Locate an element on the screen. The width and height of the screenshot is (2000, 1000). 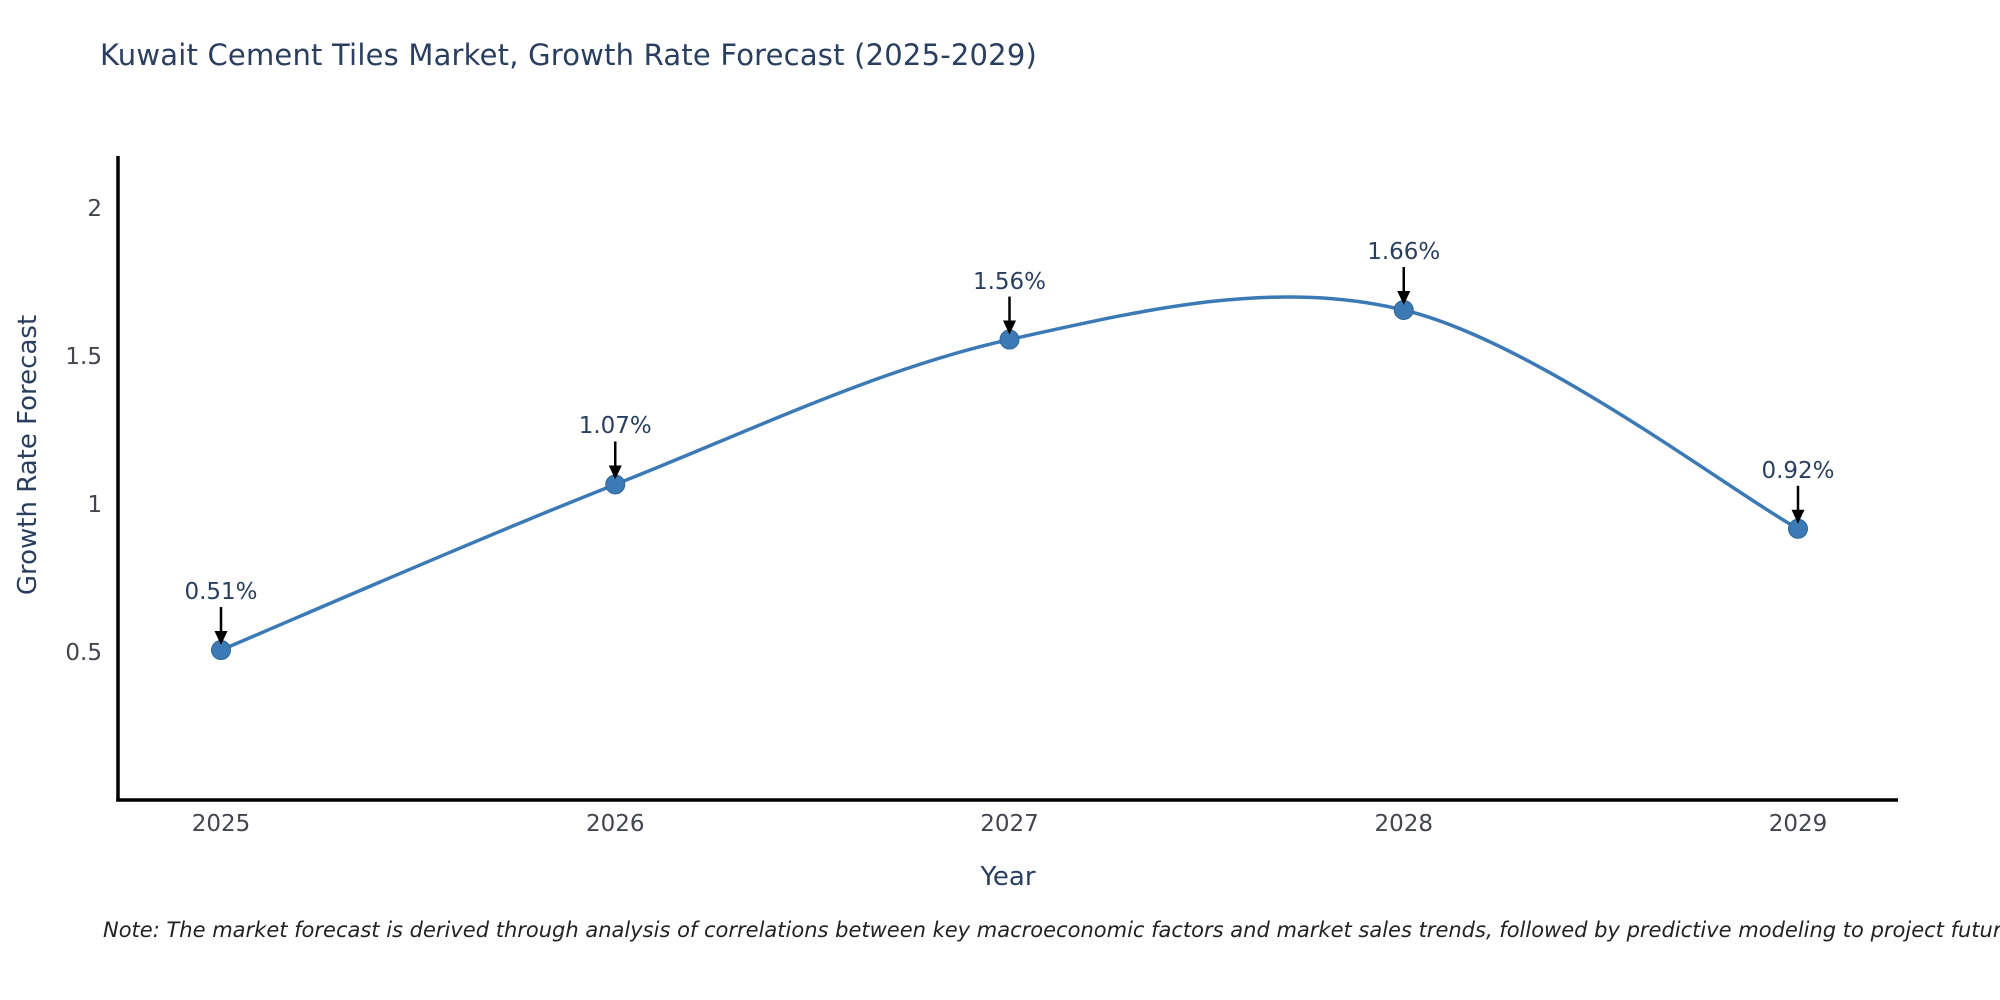
x-tick-2027: 2027 is located at coordinates (1009, 824).